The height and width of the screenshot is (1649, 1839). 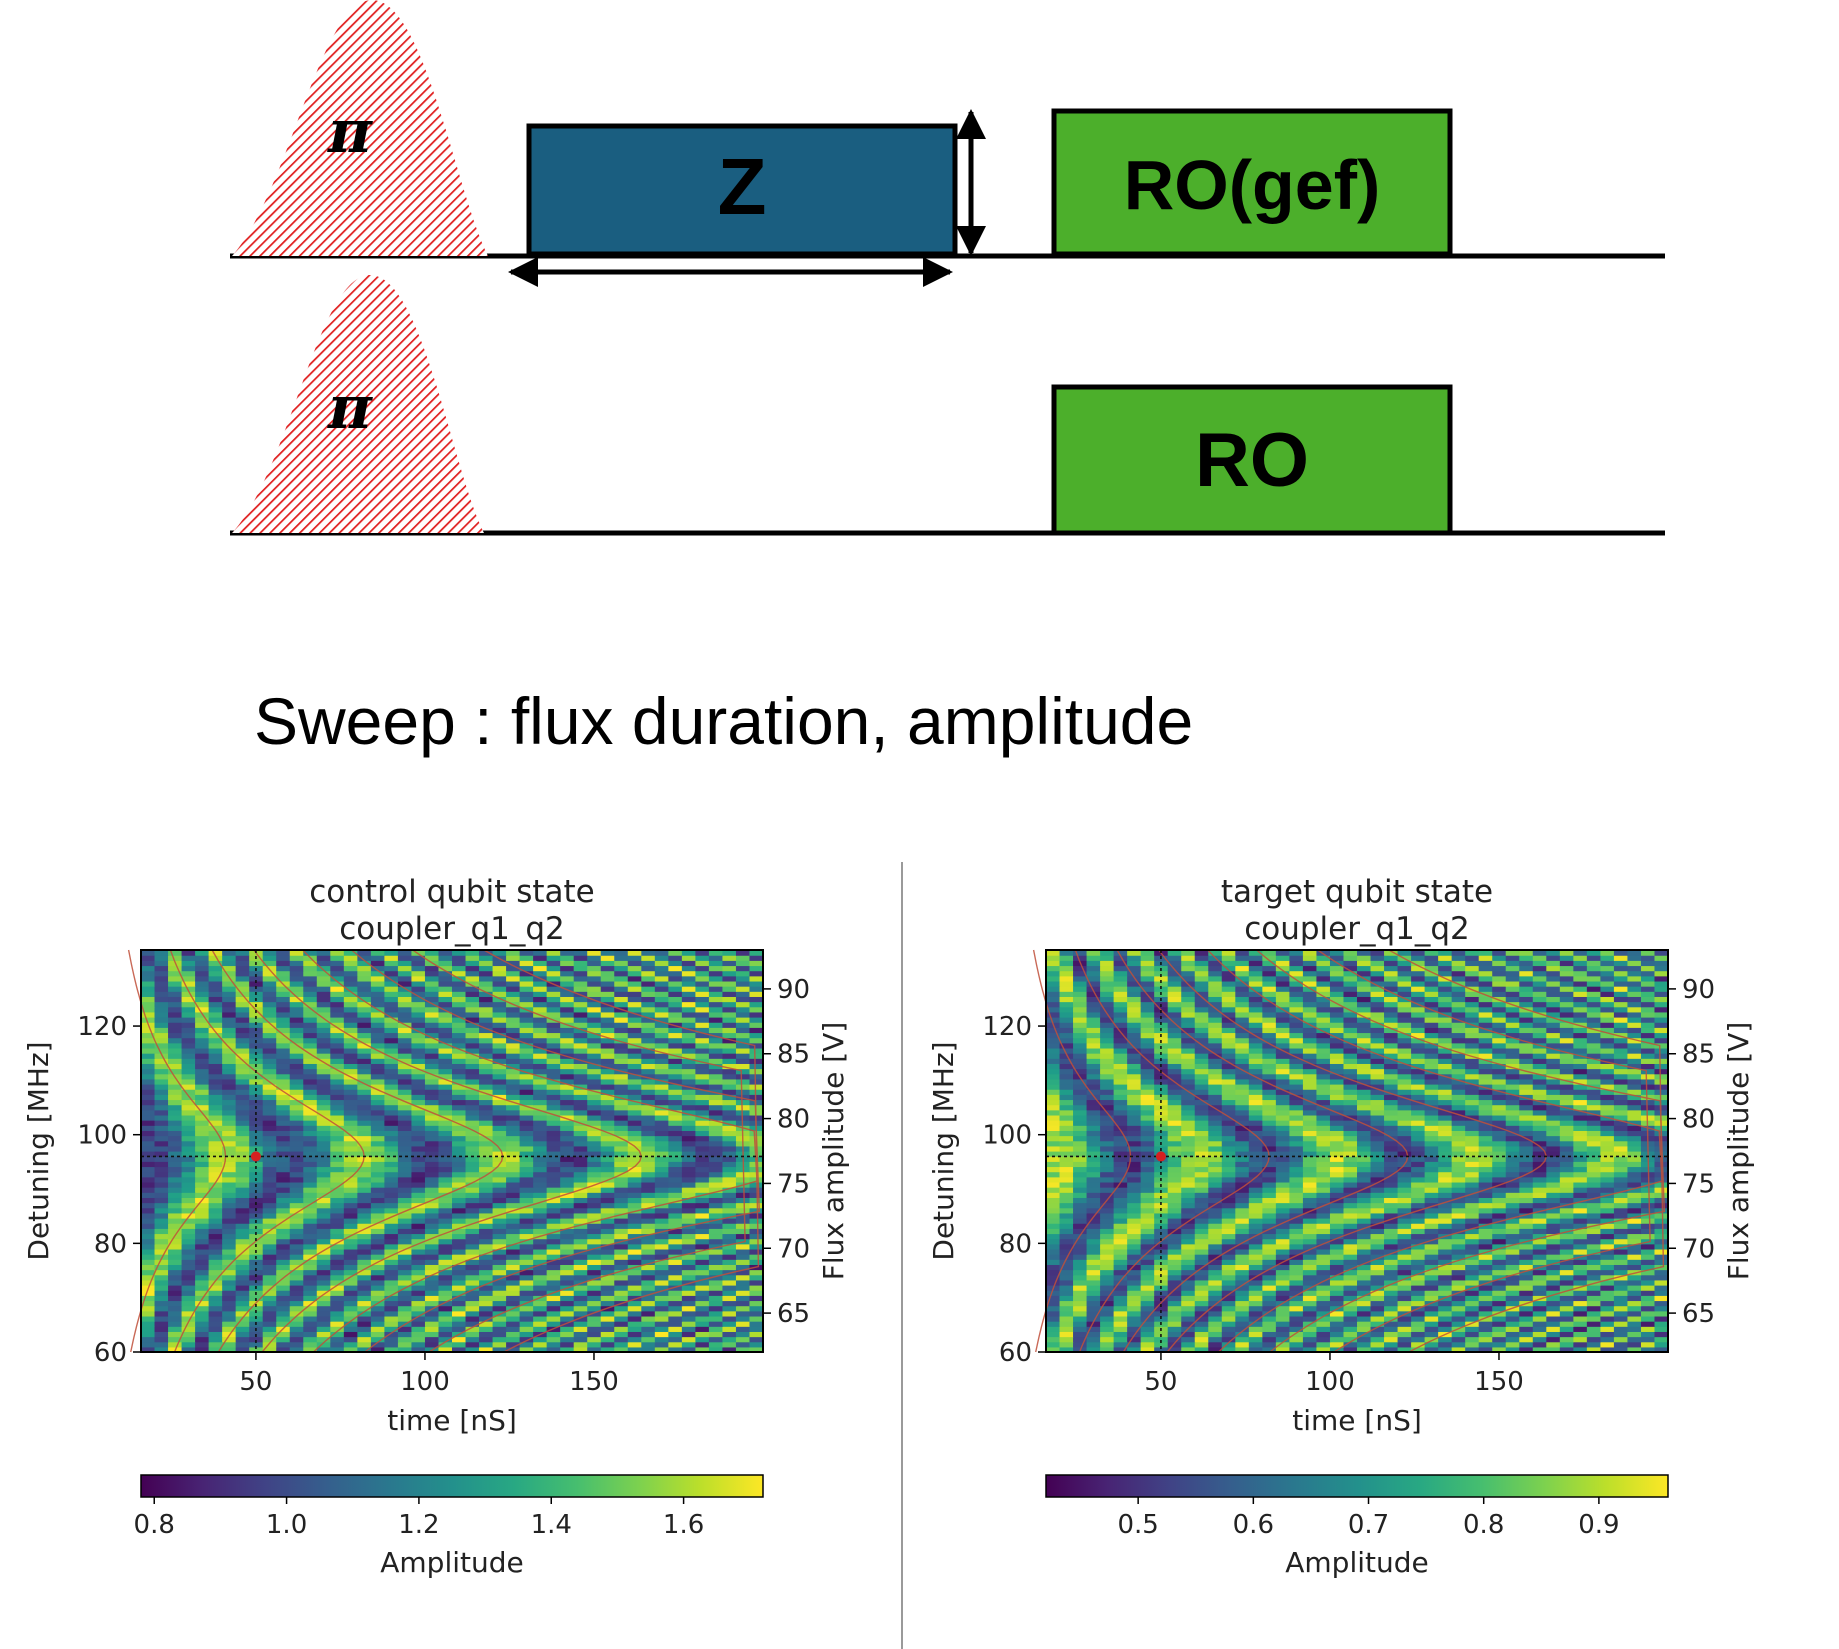 I want to click on readout-label: RO, so click(x=1252, y=460).